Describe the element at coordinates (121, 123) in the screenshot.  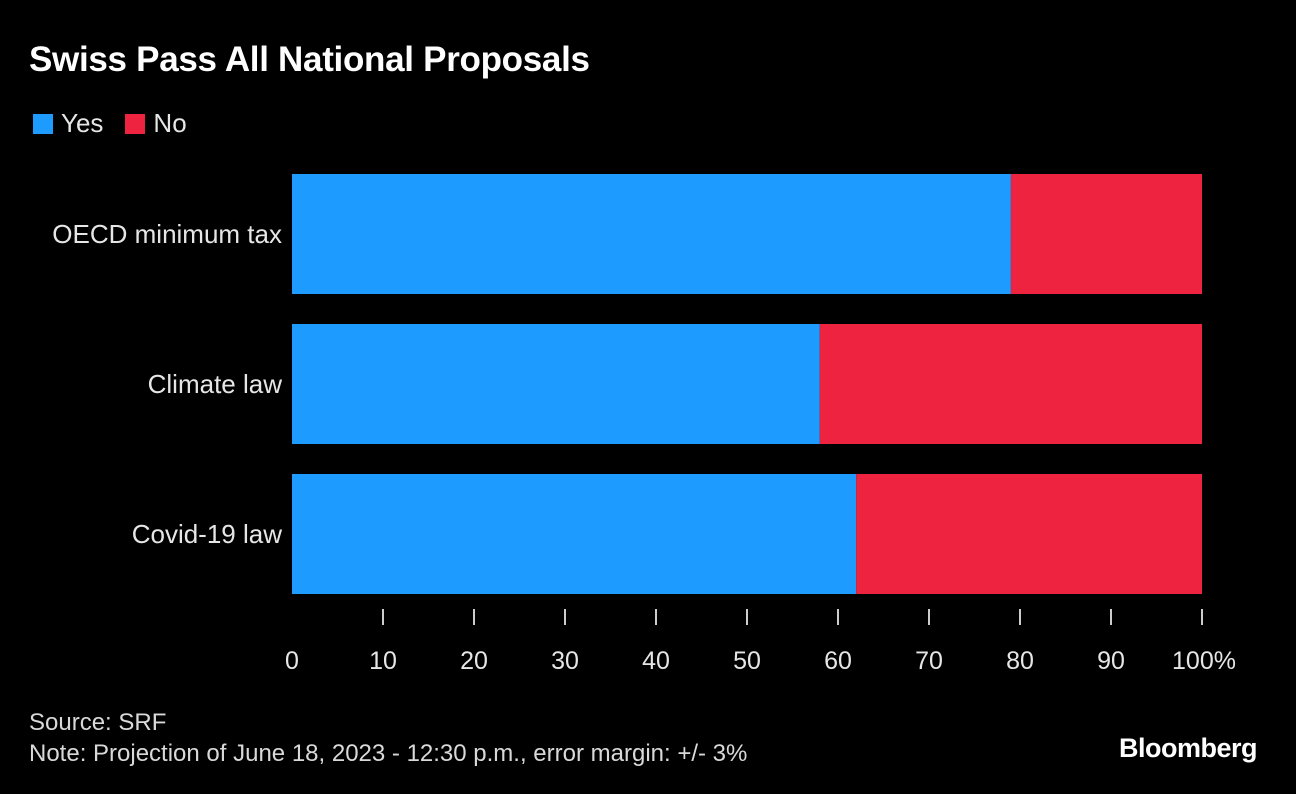
I see `legend: Yes No` at that location.